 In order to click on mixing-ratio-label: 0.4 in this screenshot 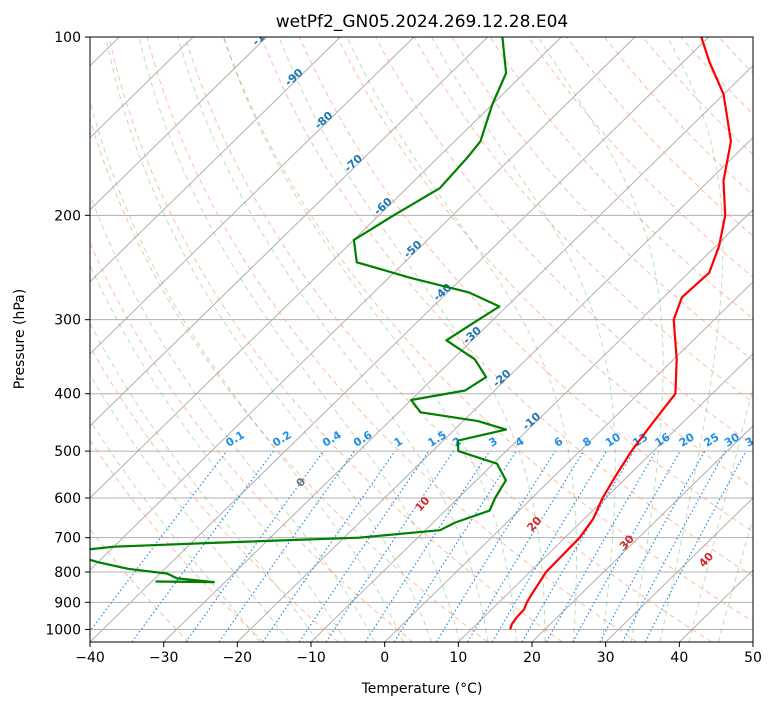, I will do `click(332, 439)`.